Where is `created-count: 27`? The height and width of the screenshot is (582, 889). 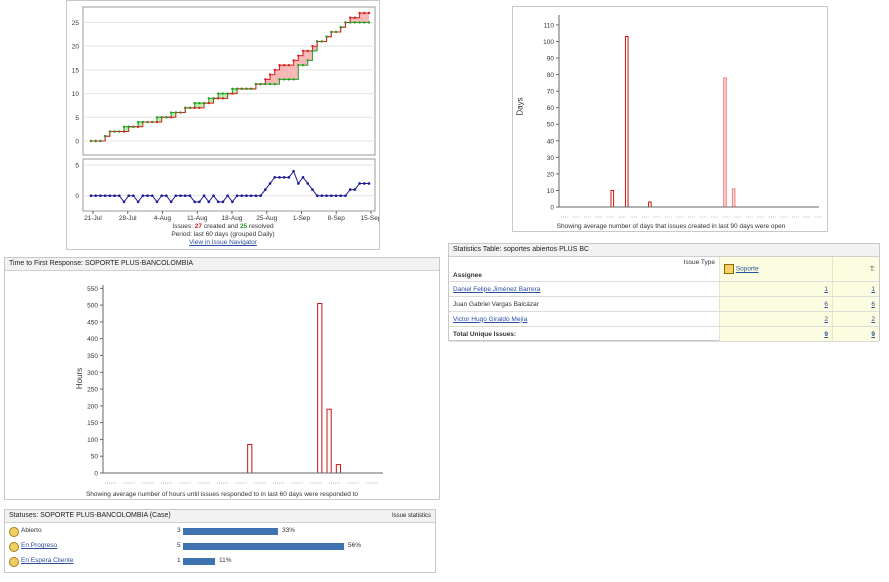
created-count: 27 is located at coordinates (198, 226).